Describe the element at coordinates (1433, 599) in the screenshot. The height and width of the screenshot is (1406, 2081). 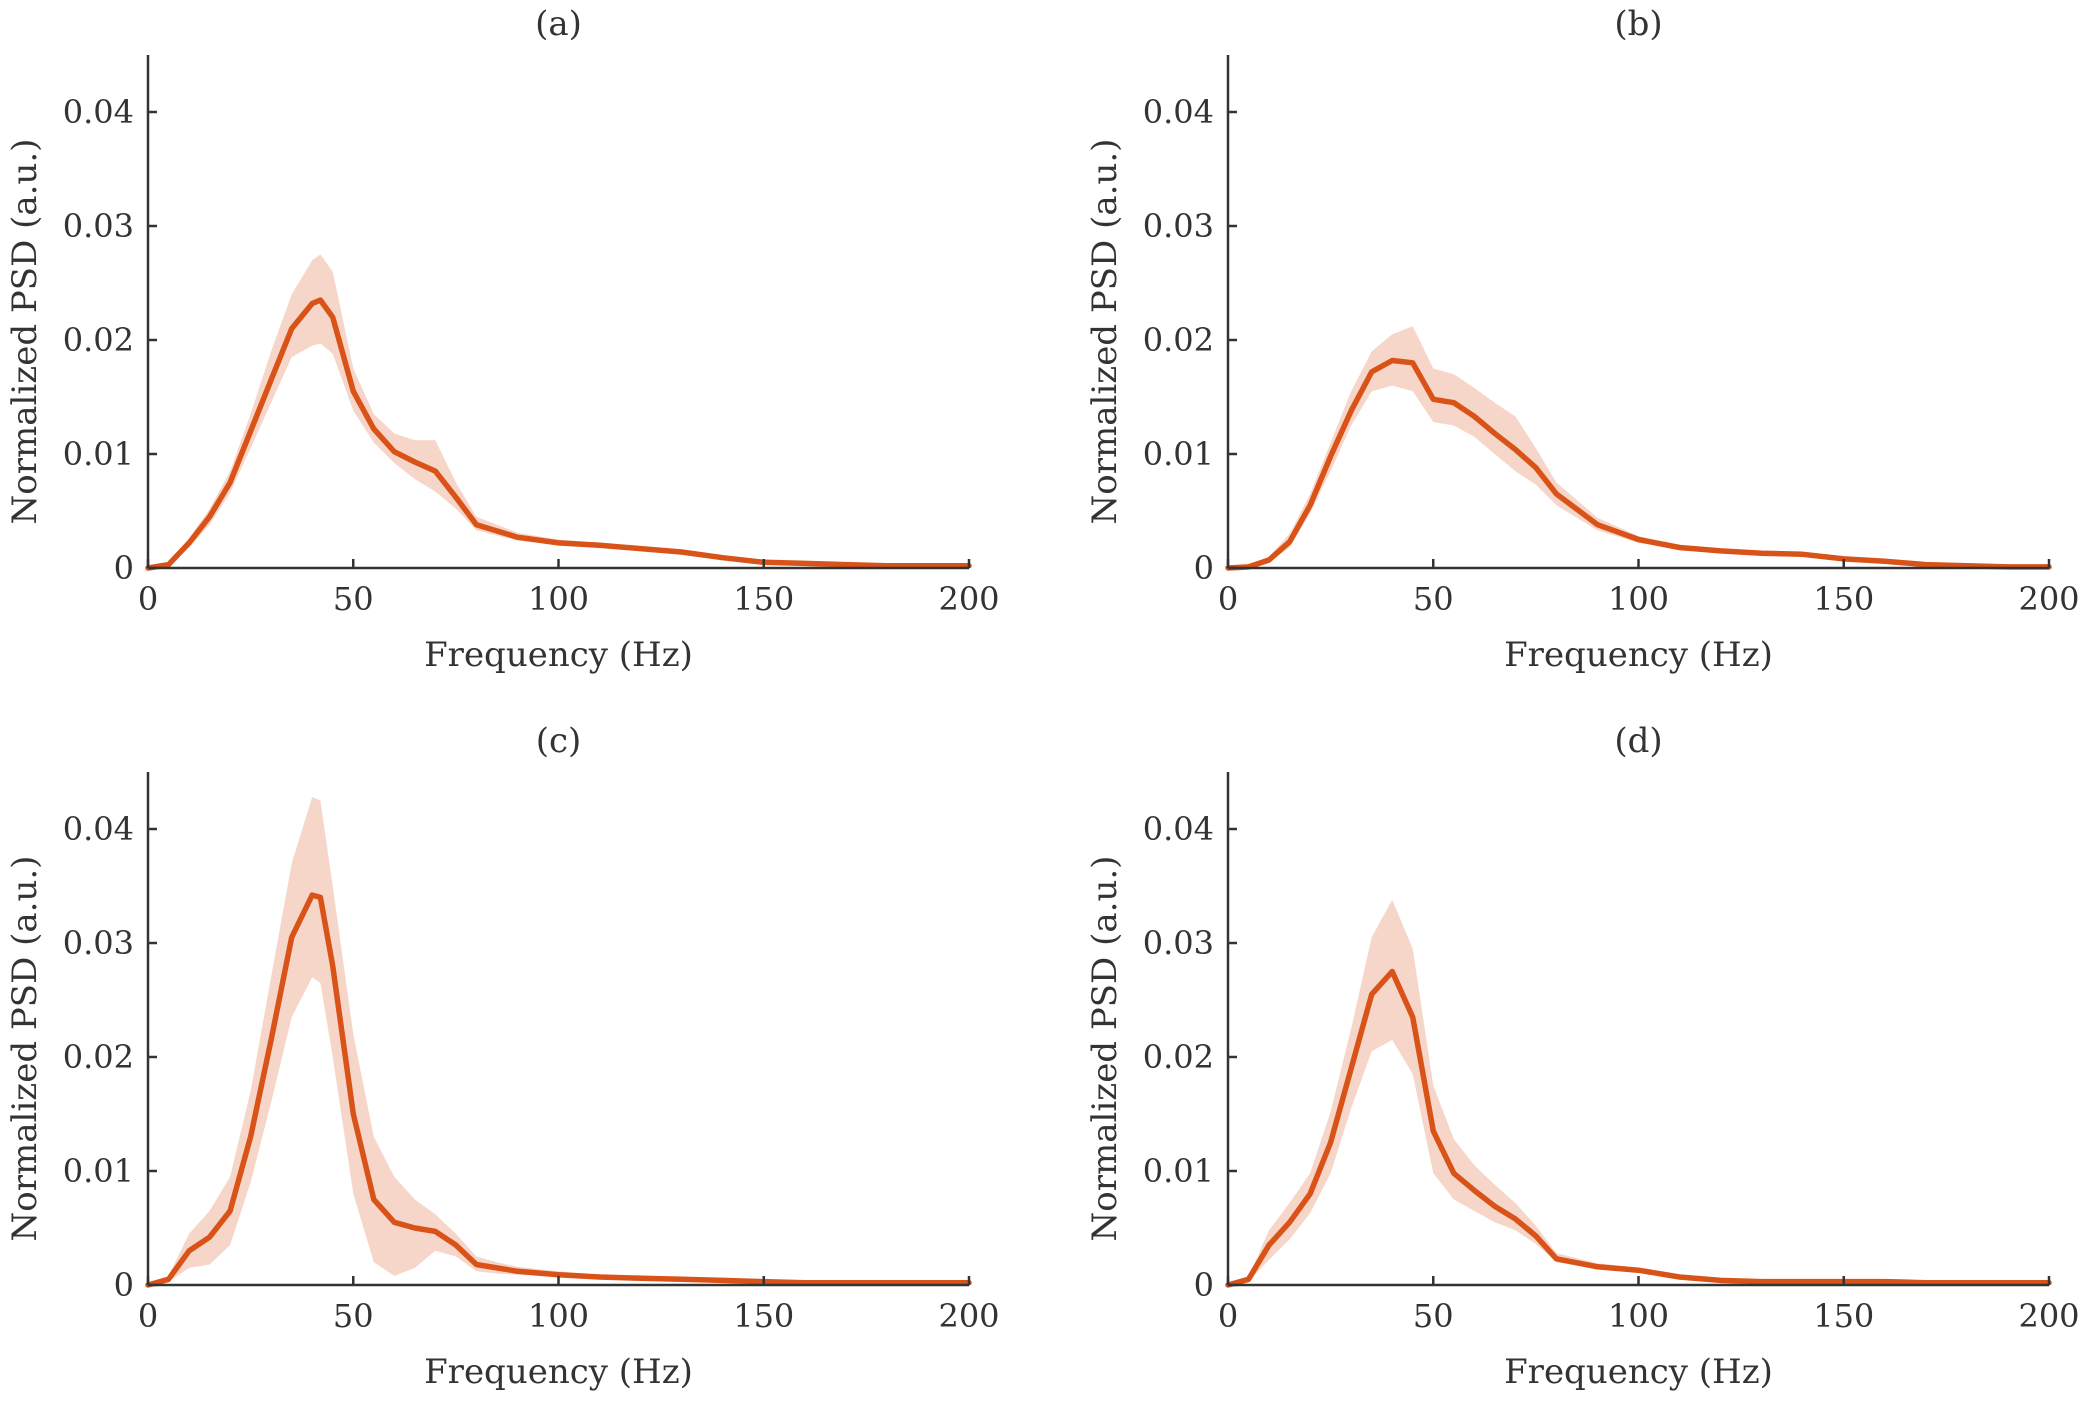
I see `panel-b-x-tick-label: 50` at that location.